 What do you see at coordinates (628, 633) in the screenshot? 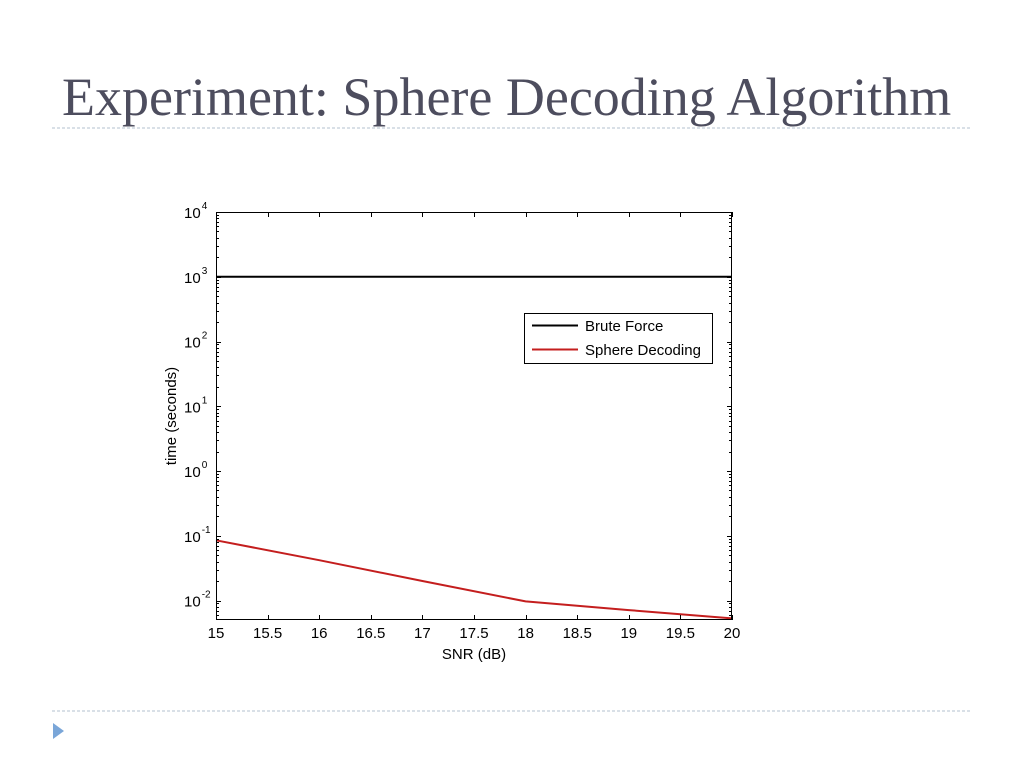
I see `x-tick-label: 19` at bounding box center [628, 633].